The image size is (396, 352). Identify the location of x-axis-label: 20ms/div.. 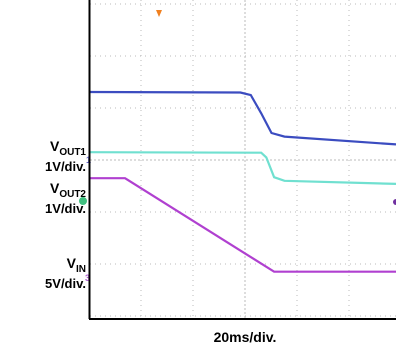
(245, 337).